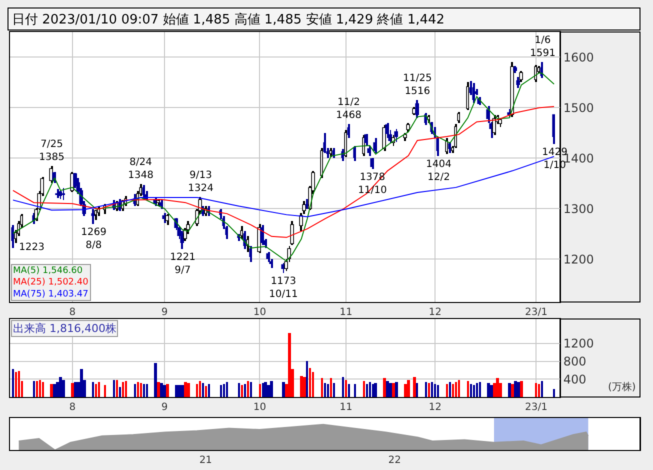 The image size is (653, 470). Describe the element at coordinates (349, 109) in the screenshot. I see `annotation: 11/2 1468` at that location.